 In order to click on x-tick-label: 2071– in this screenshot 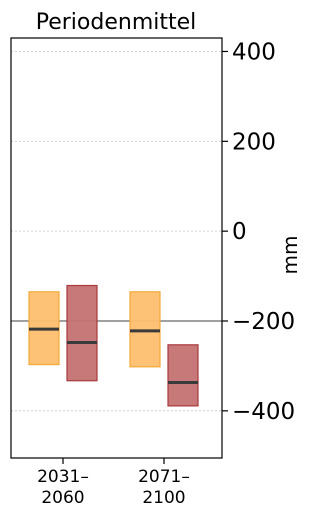, I will do `click(164, 477)`.